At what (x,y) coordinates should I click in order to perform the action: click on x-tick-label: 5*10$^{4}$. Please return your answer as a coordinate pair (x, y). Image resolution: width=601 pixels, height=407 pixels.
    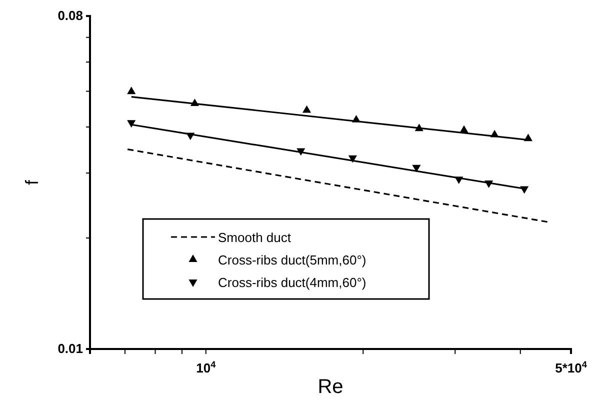
    Looking at the image, I should click on (571, 368).